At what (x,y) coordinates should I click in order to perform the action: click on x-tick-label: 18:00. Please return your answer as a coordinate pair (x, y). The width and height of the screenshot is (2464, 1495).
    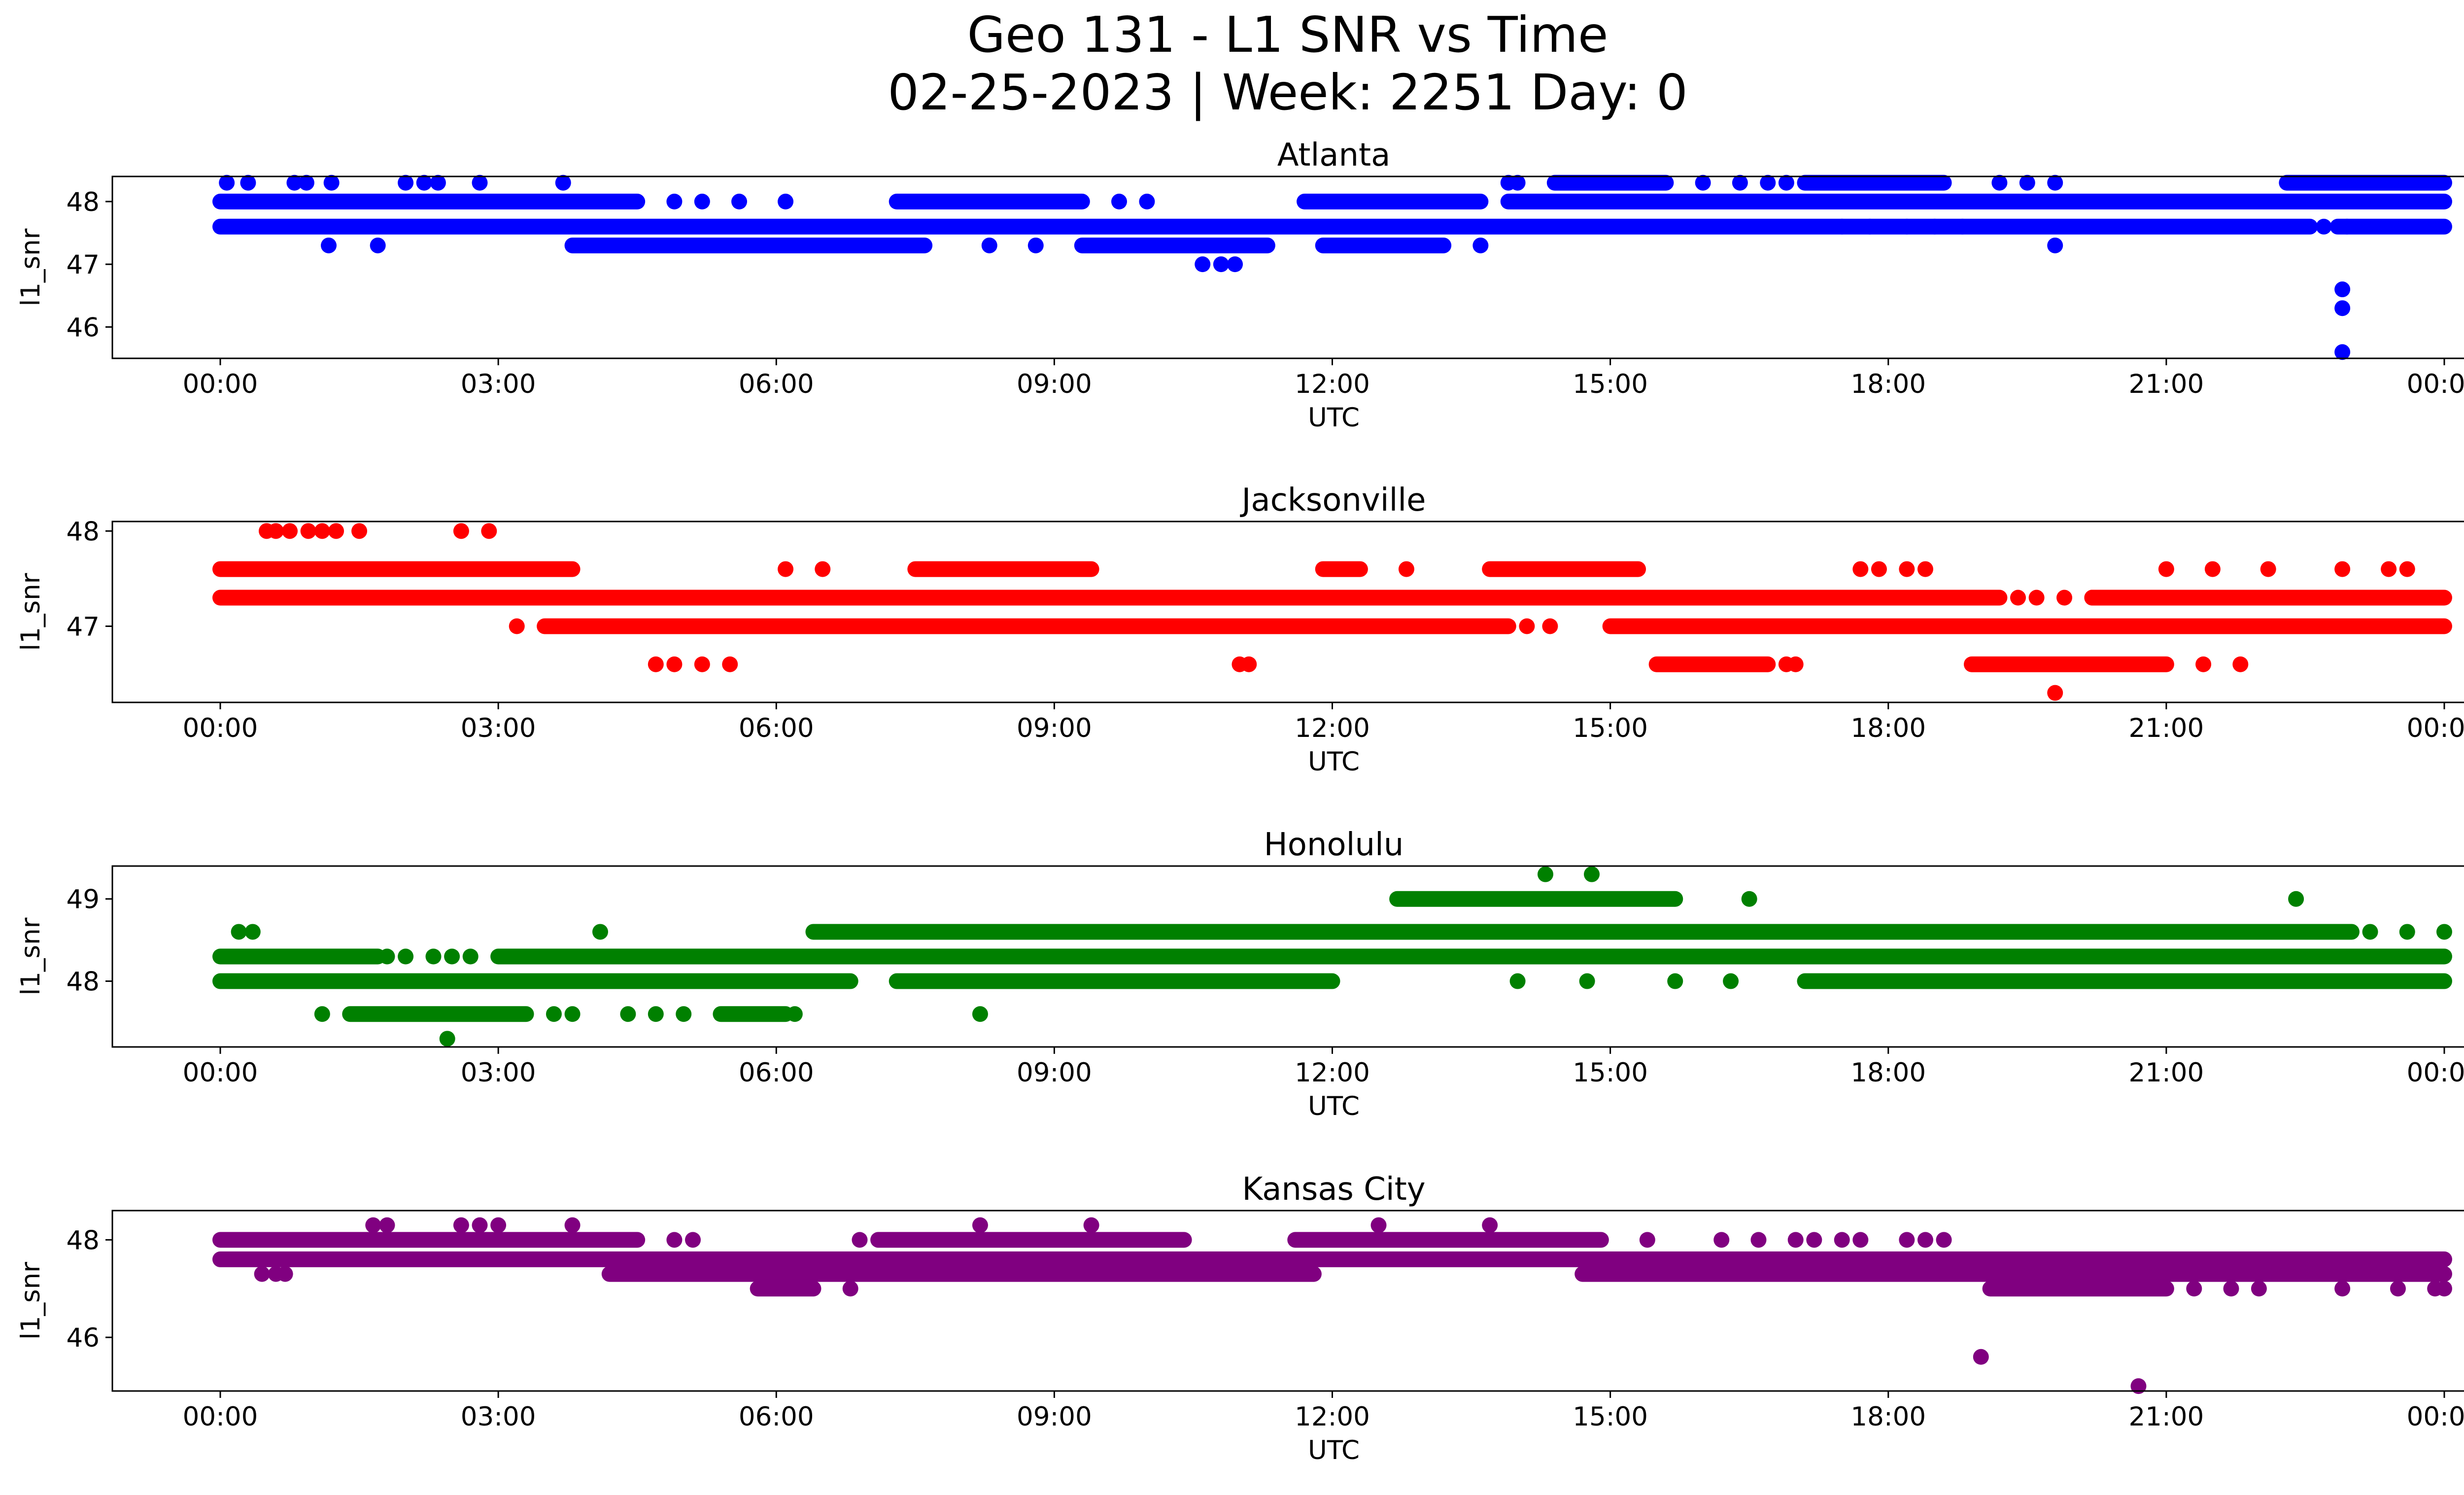
    Looking at the image, I should click on (1888, 384).